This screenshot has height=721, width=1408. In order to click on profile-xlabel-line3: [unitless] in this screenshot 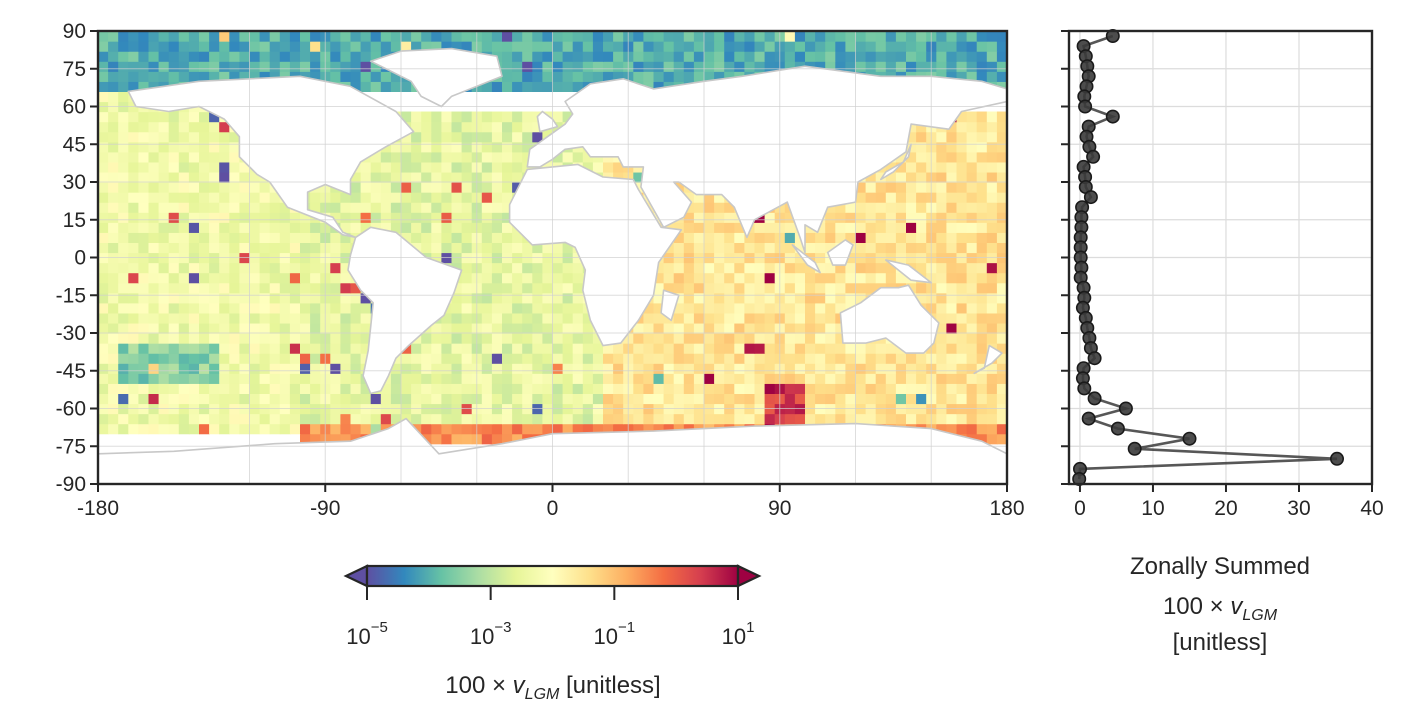, I will do `click(1220, 642)`.